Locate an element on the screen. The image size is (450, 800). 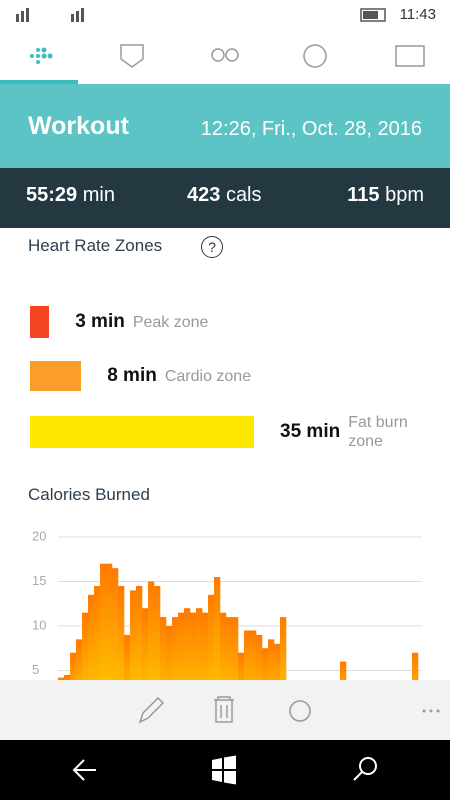
title: Workout is located at coordinates (78, 126).